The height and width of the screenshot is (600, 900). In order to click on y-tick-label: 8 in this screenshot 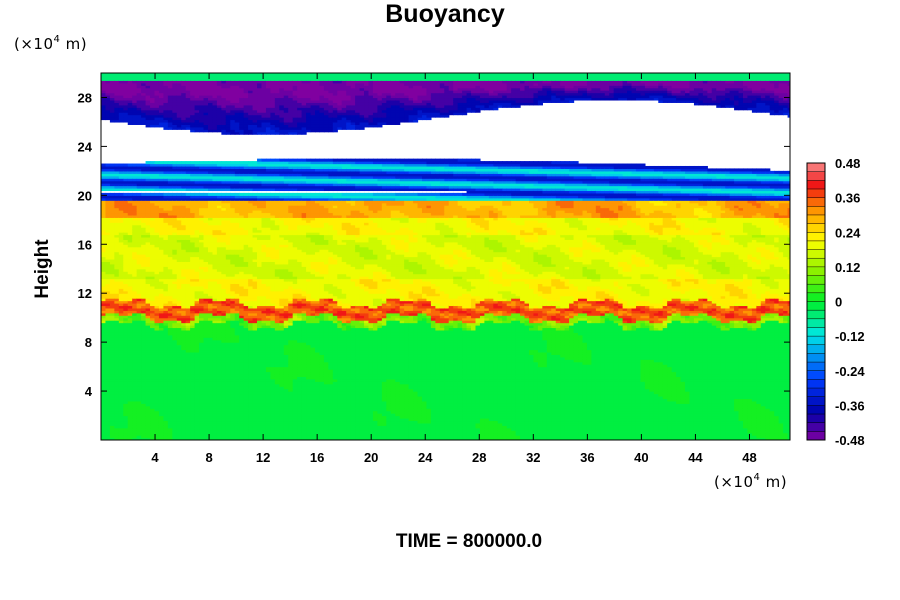, I will do `click(88, 342)`.